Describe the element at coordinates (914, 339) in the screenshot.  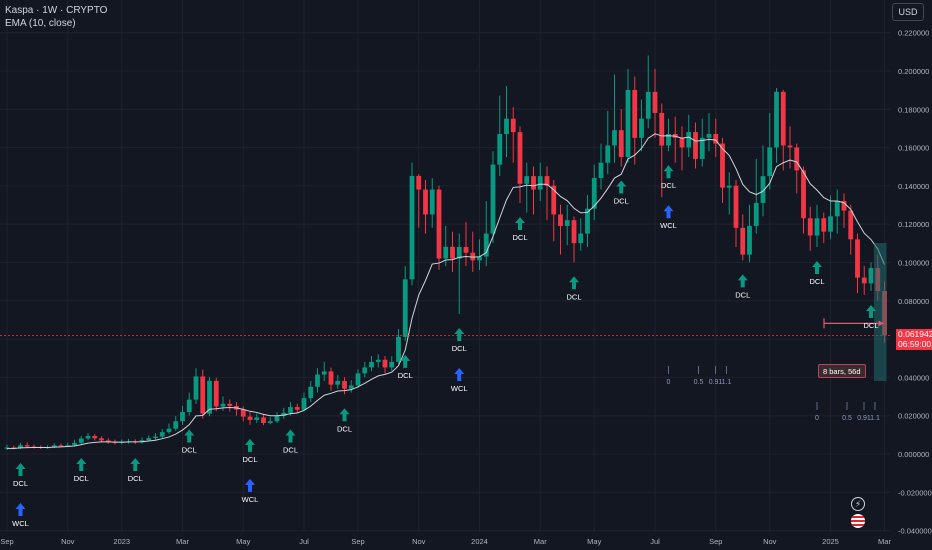
I see `last-price-tag: 0.061942 06:59:00` at that location.